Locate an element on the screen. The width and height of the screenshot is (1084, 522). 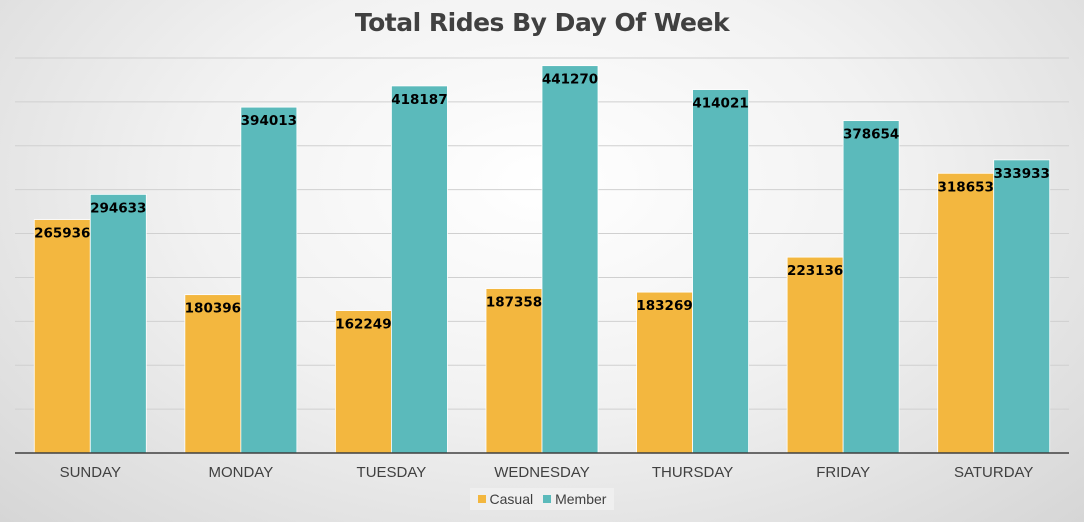
bar-casual-thursday is located at coordinates (664, 372).